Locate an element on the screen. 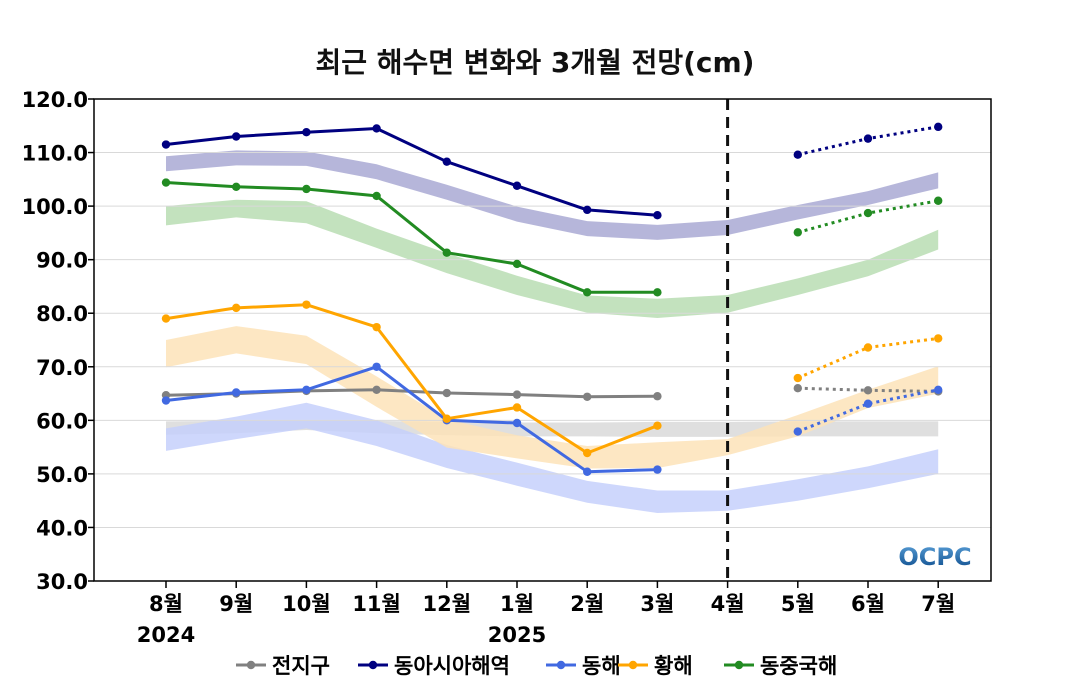 Image resolution: width=1070 pixels, height=700 pixels. x-year-label: 2024 is located at coordinates (166, 635).